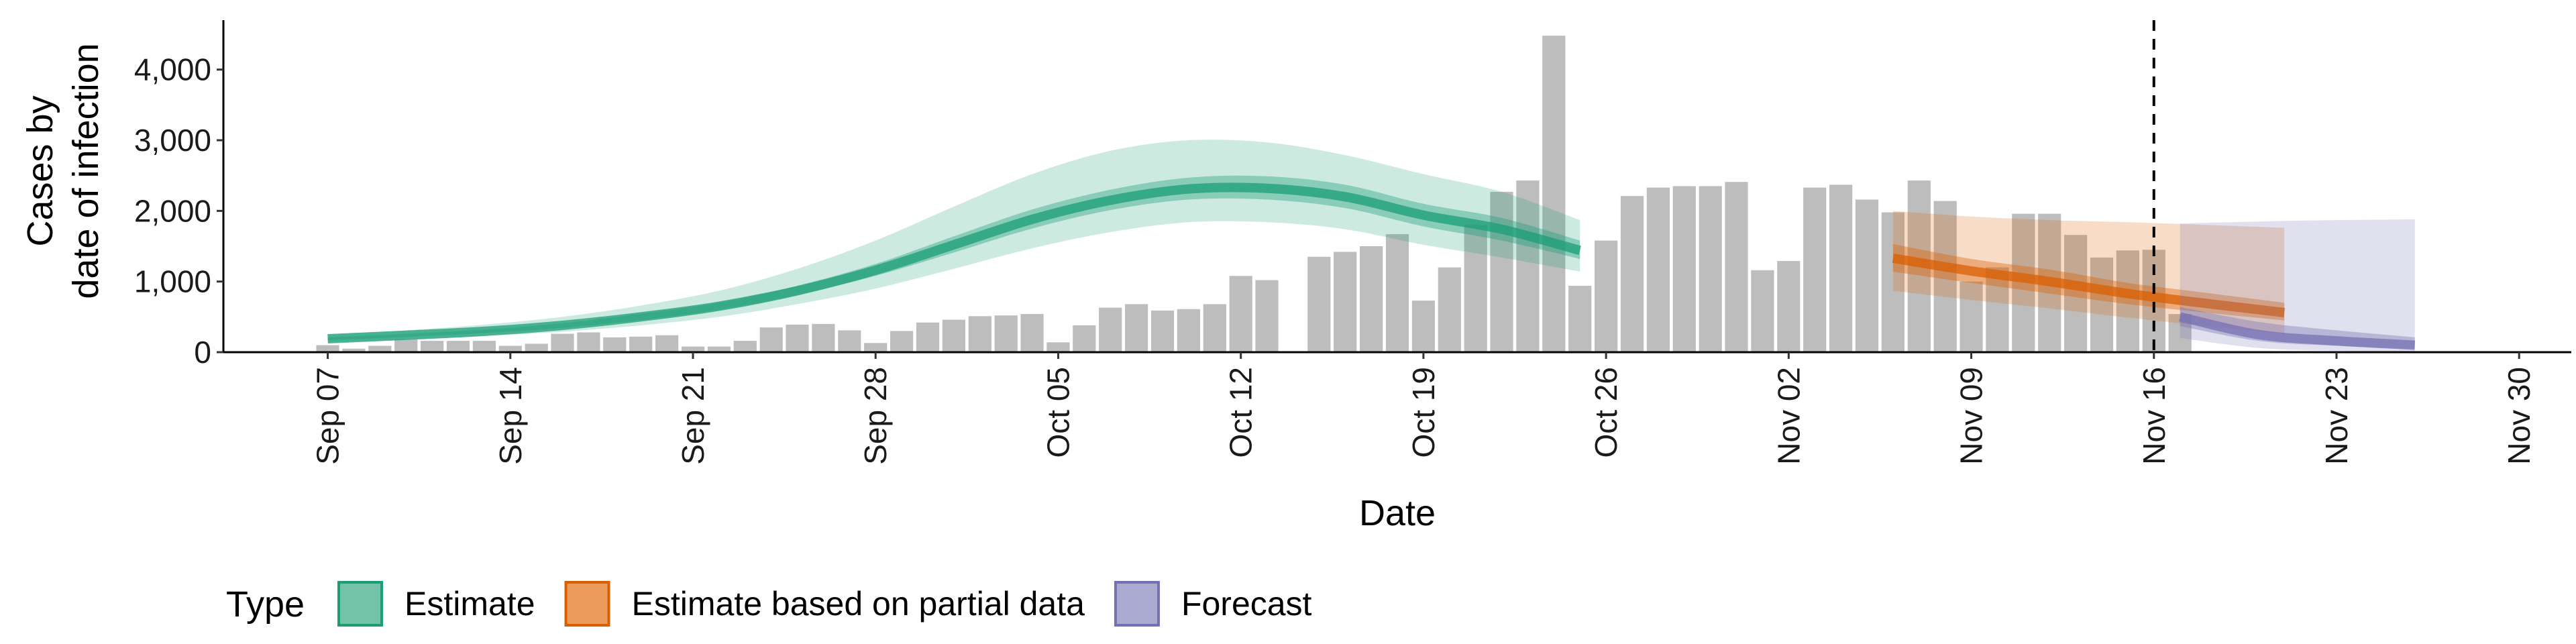 The height and width of the screenshot is (644, 2576). I want to click on x-tick-label: Nov 23, so click(2336, 416).